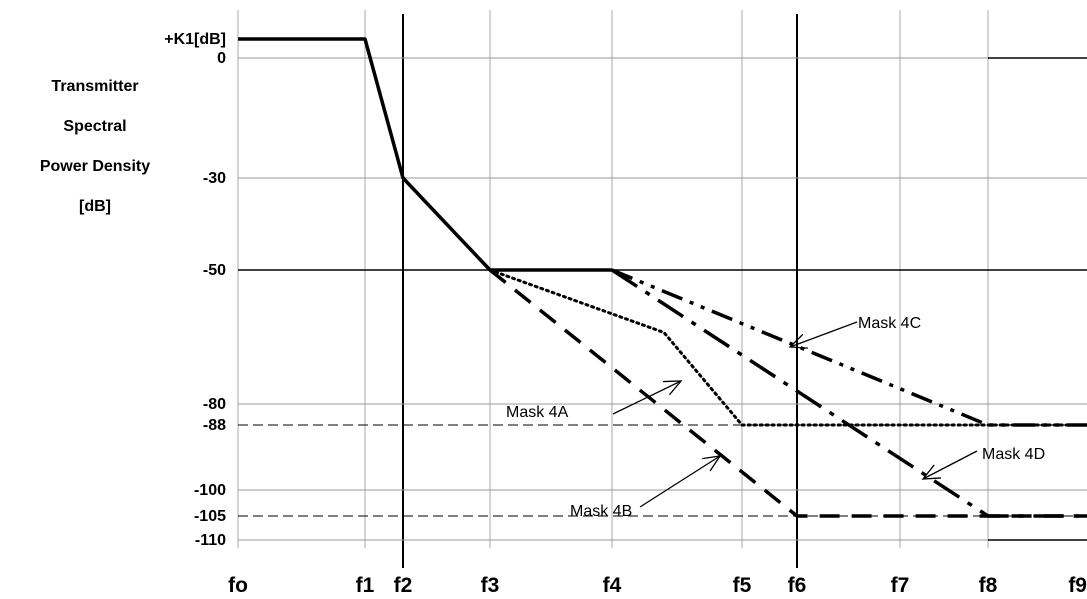 The height and width of the screenshot is (599, 1087). What do you see at coordinates (612, 585) in the screenshot?
I see `x-tick-label: f4` at bounding box center [612, 585].